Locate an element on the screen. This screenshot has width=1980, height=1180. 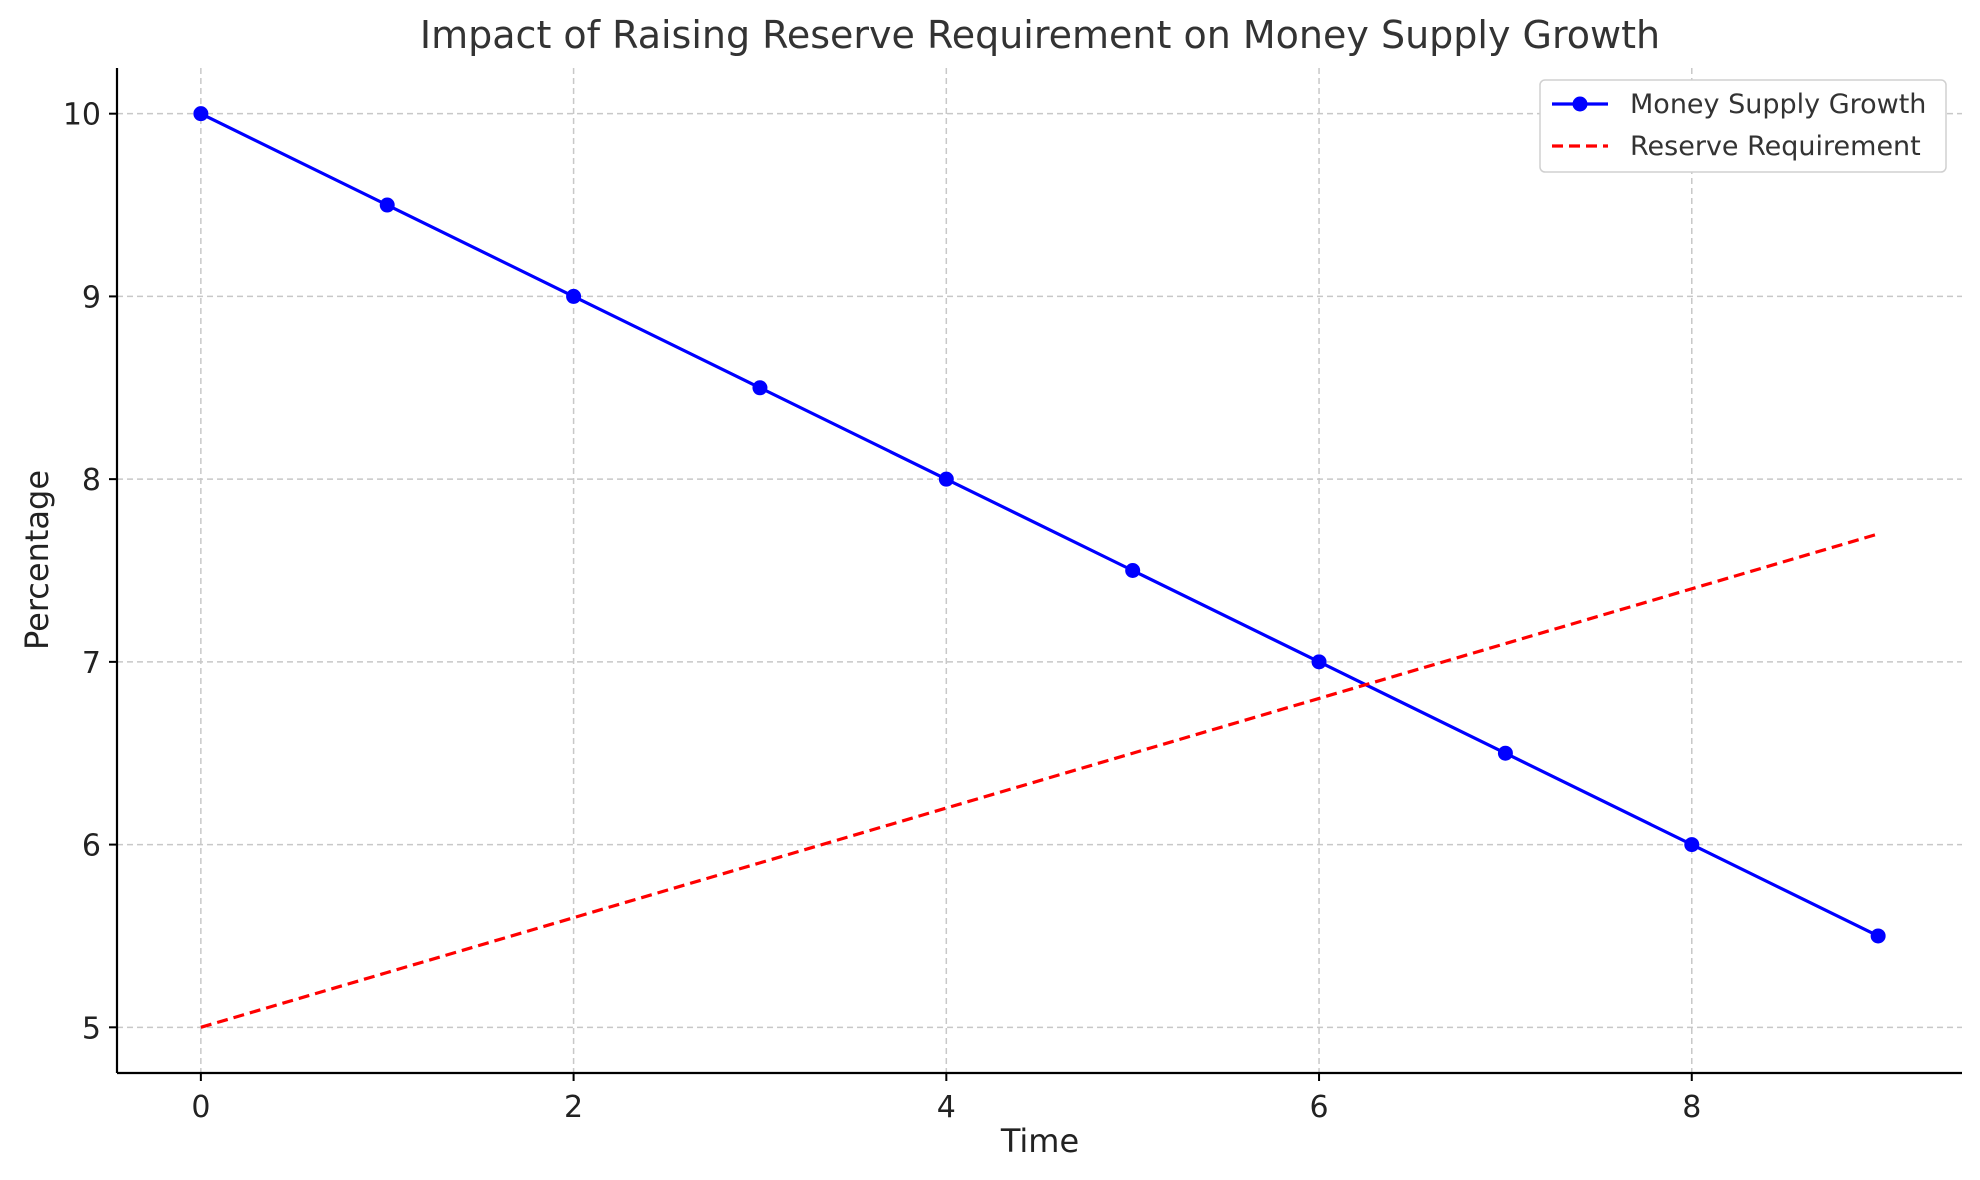
legend-label: Reserve Requirement is located at coordinates (1775, 146).